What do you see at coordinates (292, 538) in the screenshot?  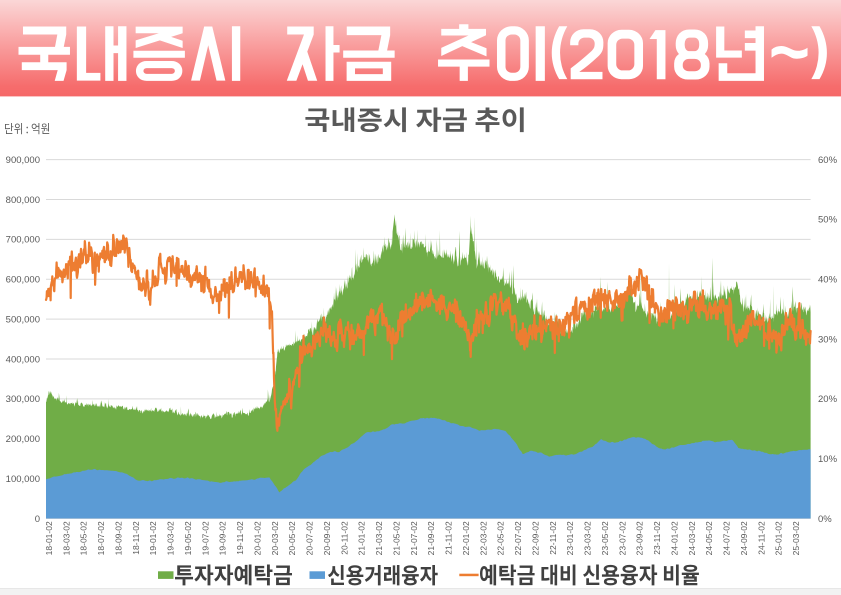 I see `svg-text: 20-05-02` at bounding box center [292, 538].